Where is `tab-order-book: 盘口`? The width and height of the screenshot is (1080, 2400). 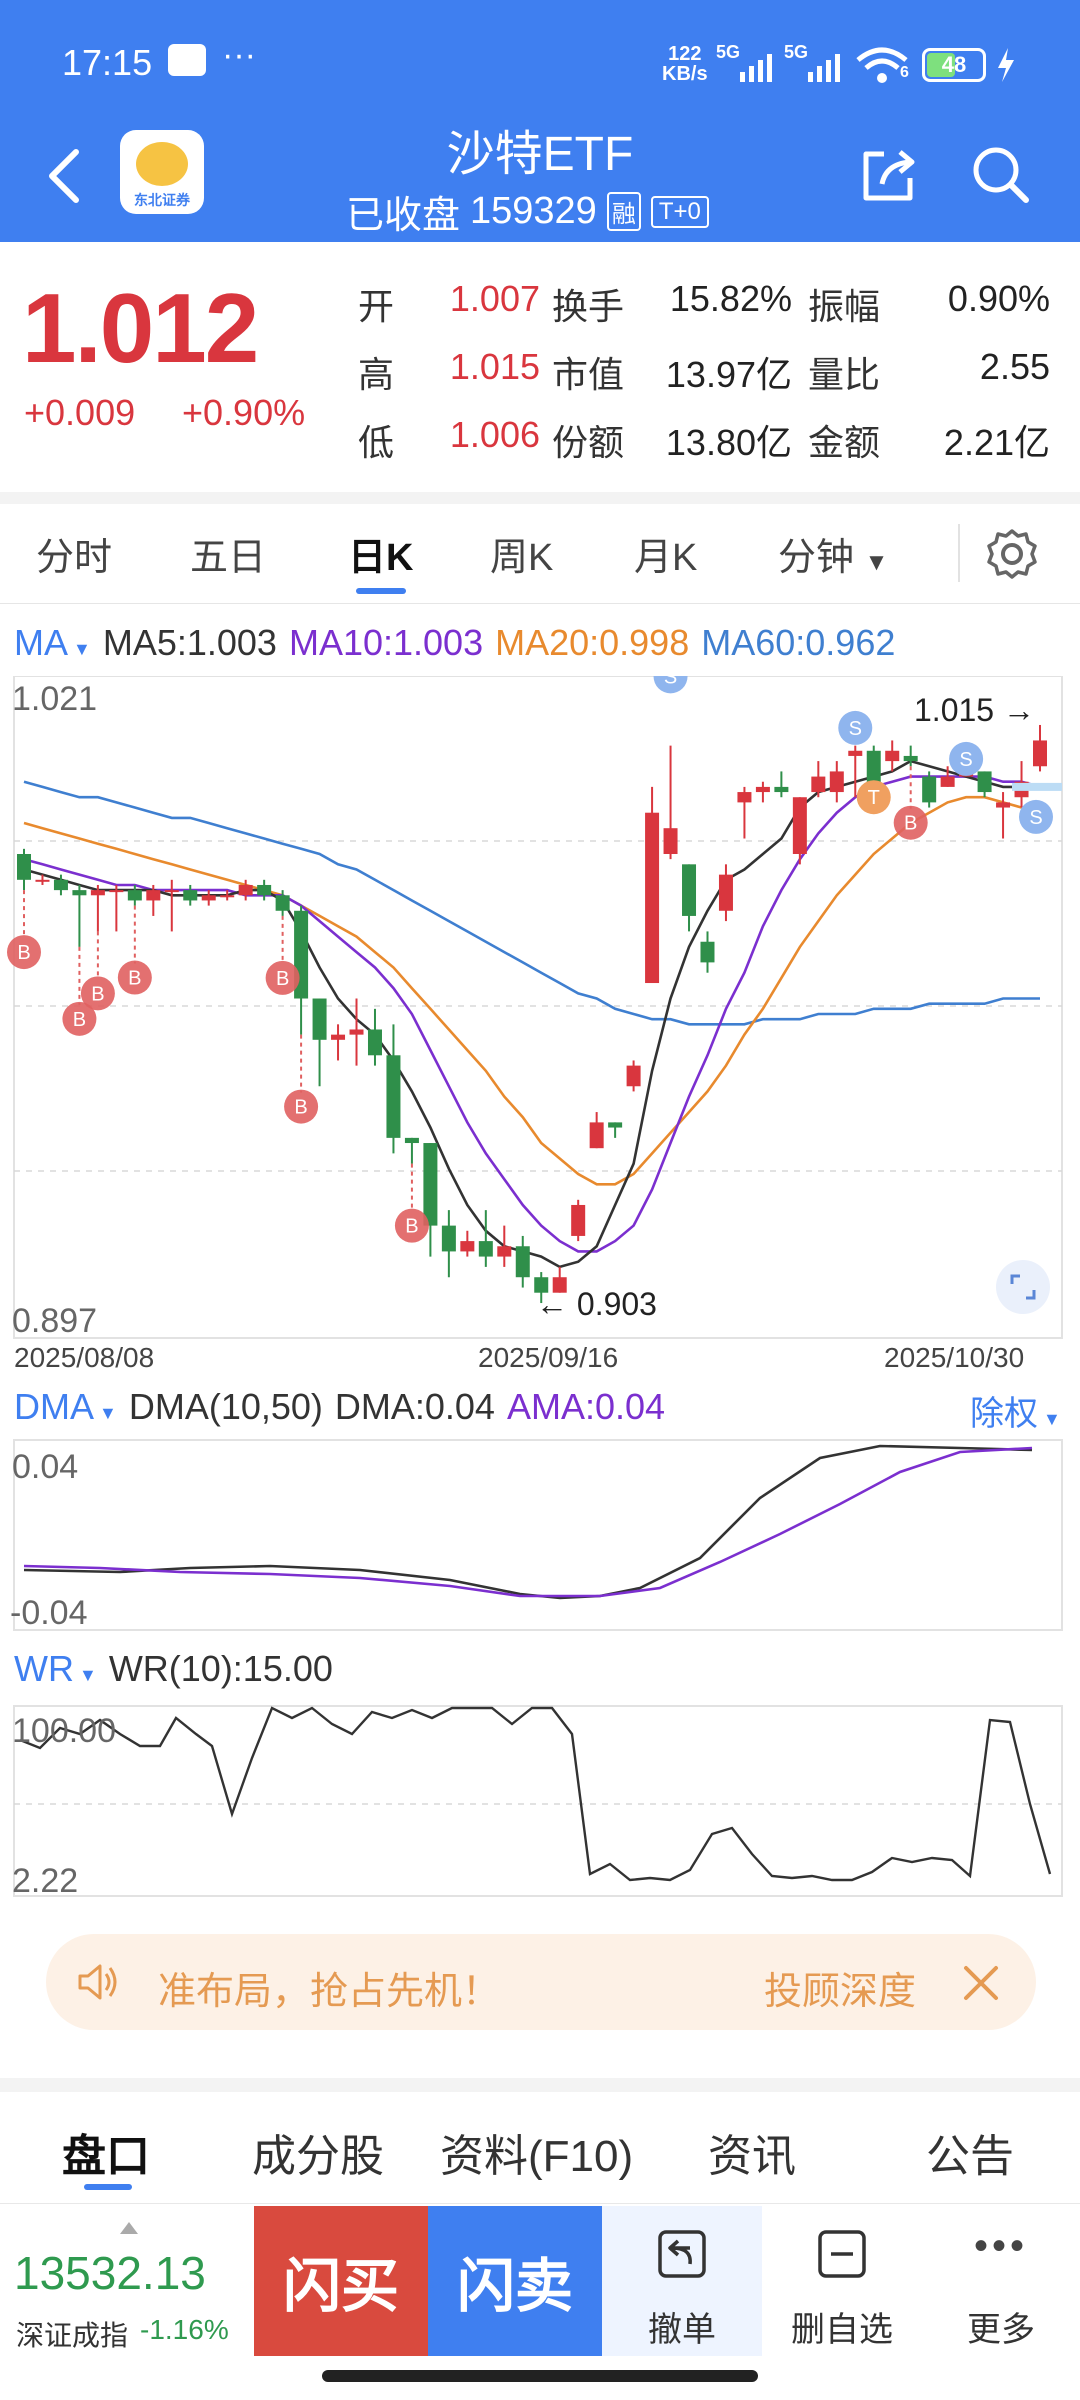 tab-order-book: 盘口 is located at coordinates (106, 2156).